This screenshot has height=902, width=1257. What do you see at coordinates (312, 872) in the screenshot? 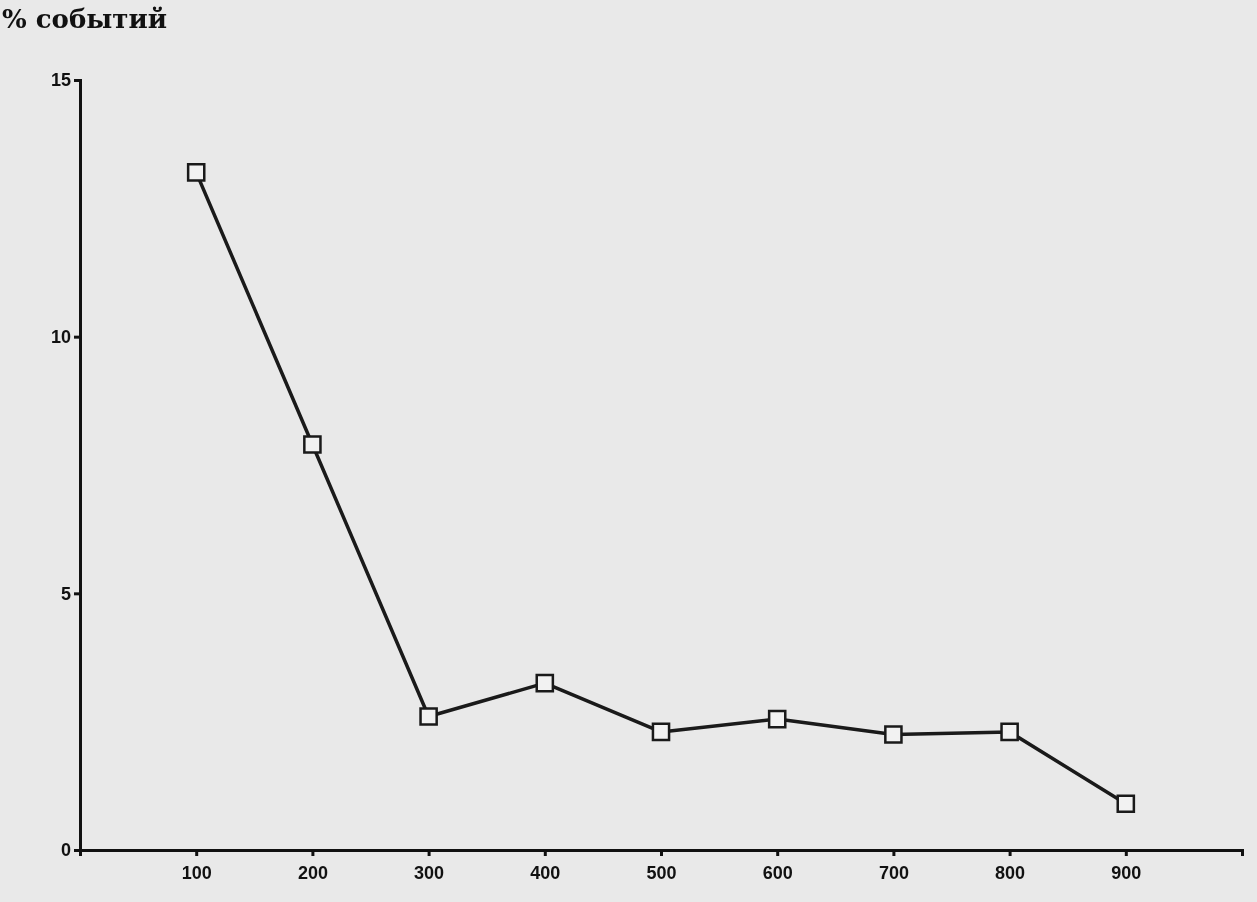
I see `x-tick-label: 200` at bounding box center [312, 872].